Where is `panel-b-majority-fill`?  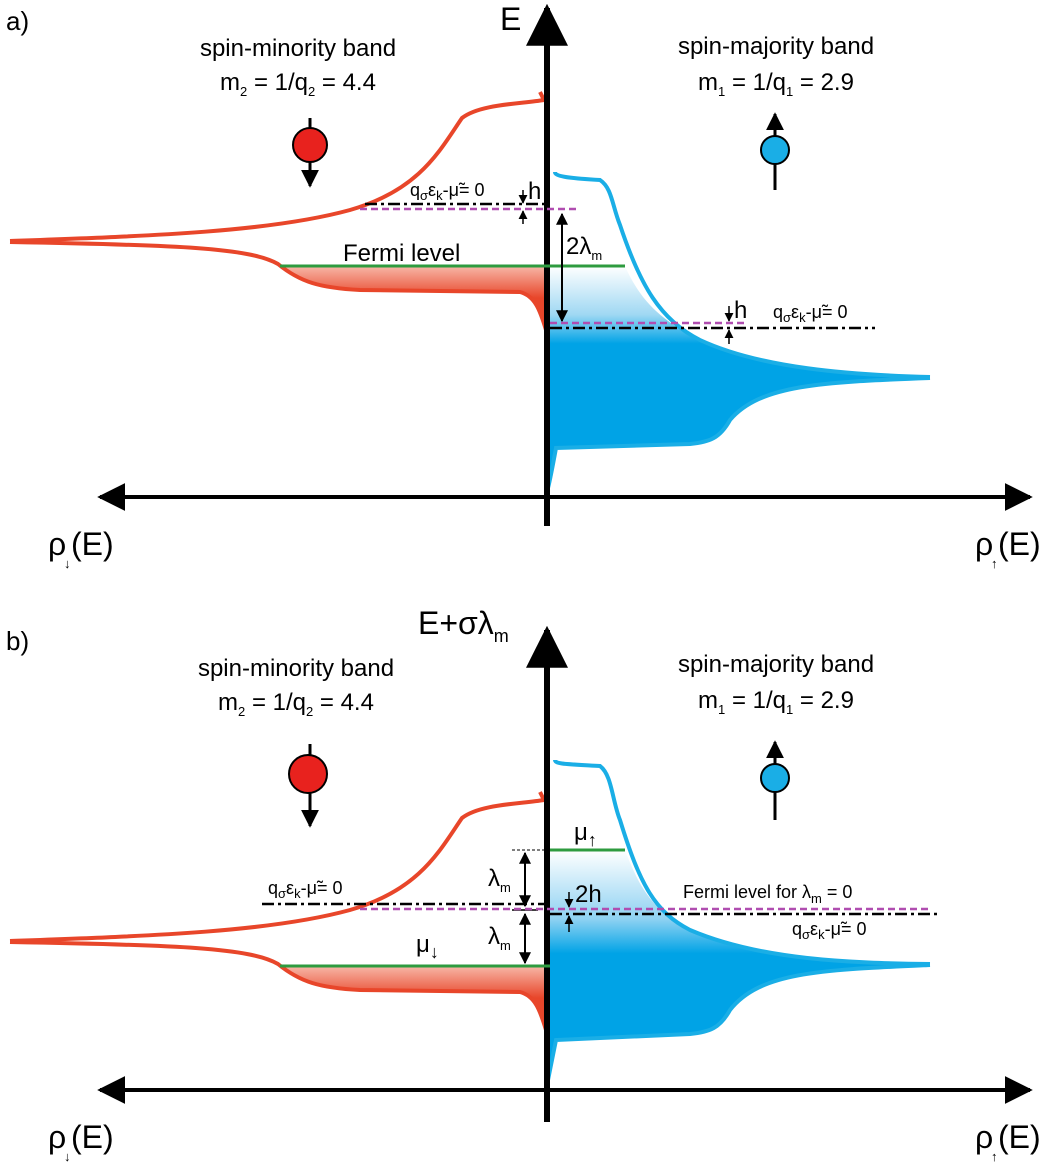
panel-b-majority-fill is located at coordinates (739, 965).